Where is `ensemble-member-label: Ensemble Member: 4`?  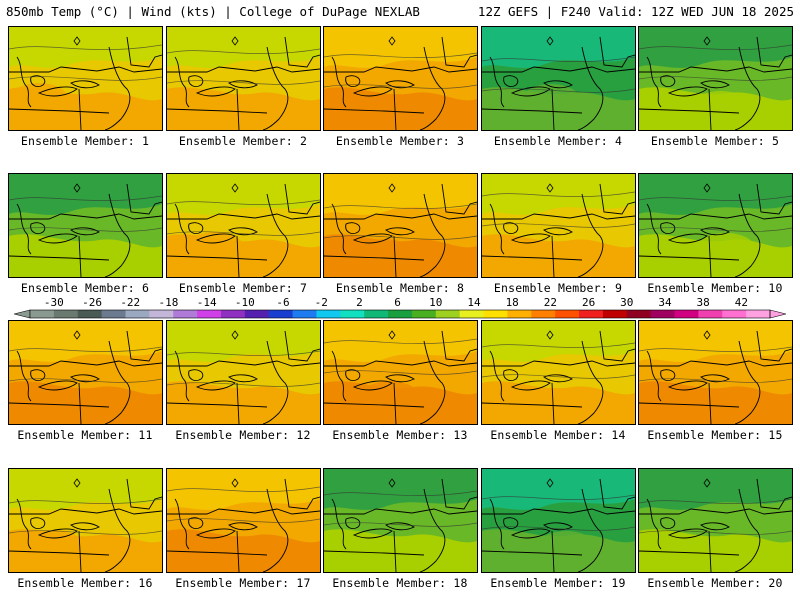 ensemble-member-label: Ensemble Member: 4 is located at coordinates (558, 141).